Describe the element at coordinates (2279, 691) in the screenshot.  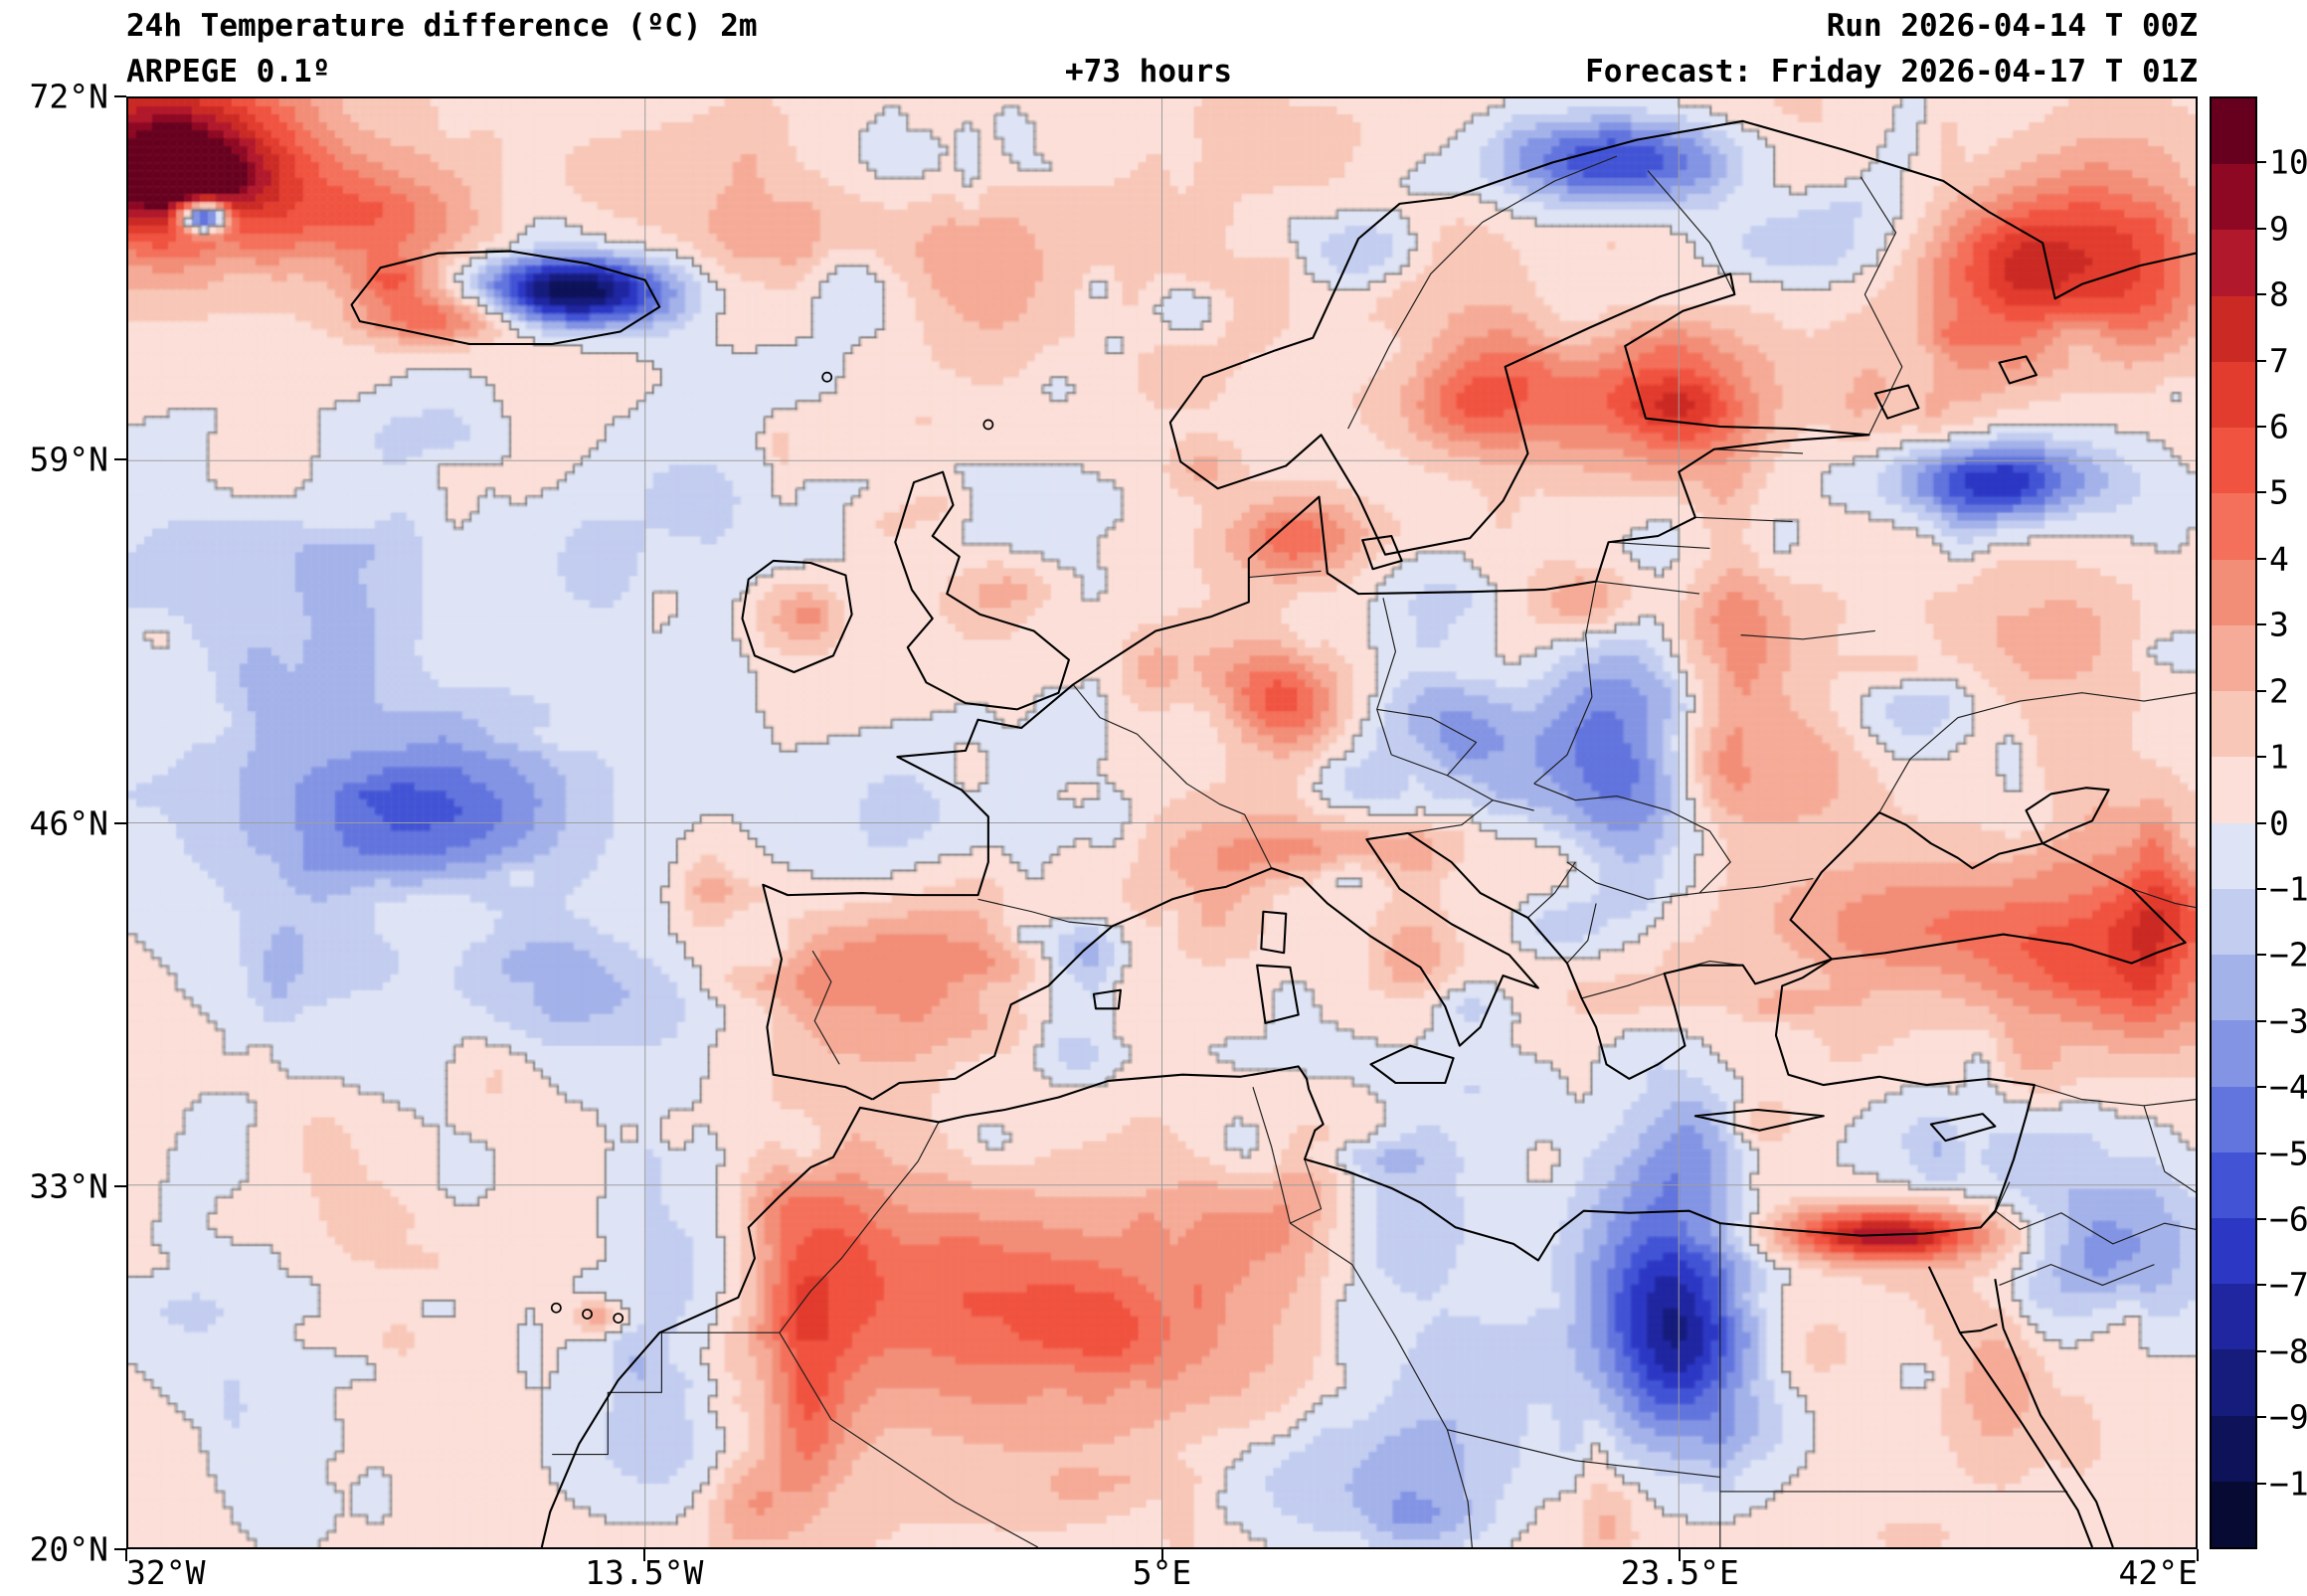
I see `colorbar-tick-label: 2` at that location.